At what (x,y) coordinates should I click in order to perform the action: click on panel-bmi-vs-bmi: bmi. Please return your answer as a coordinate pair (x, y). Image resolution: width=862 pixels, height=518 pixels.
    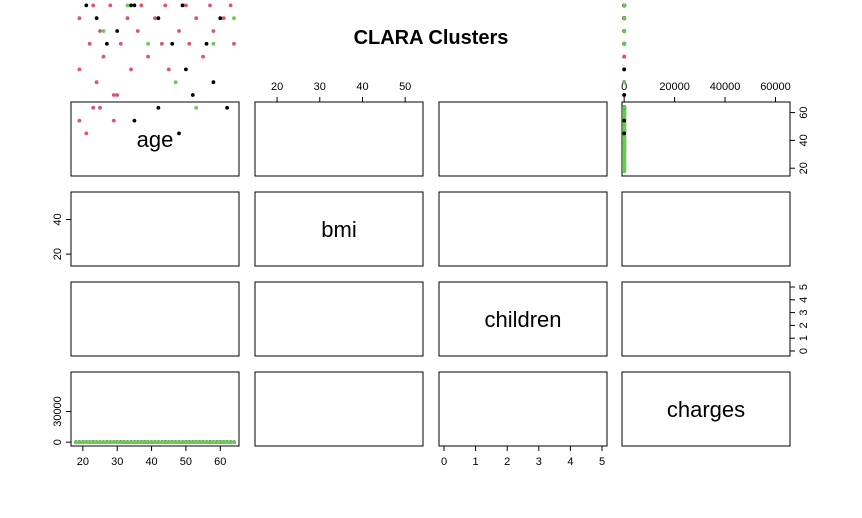
    Looking at the image, I should click on (339, 229).